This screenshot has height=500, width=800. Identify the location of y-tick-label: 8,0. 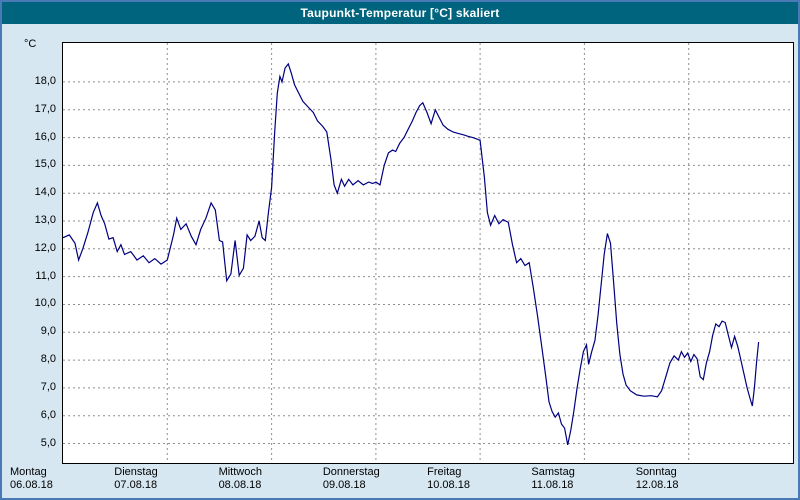
(48, 359).